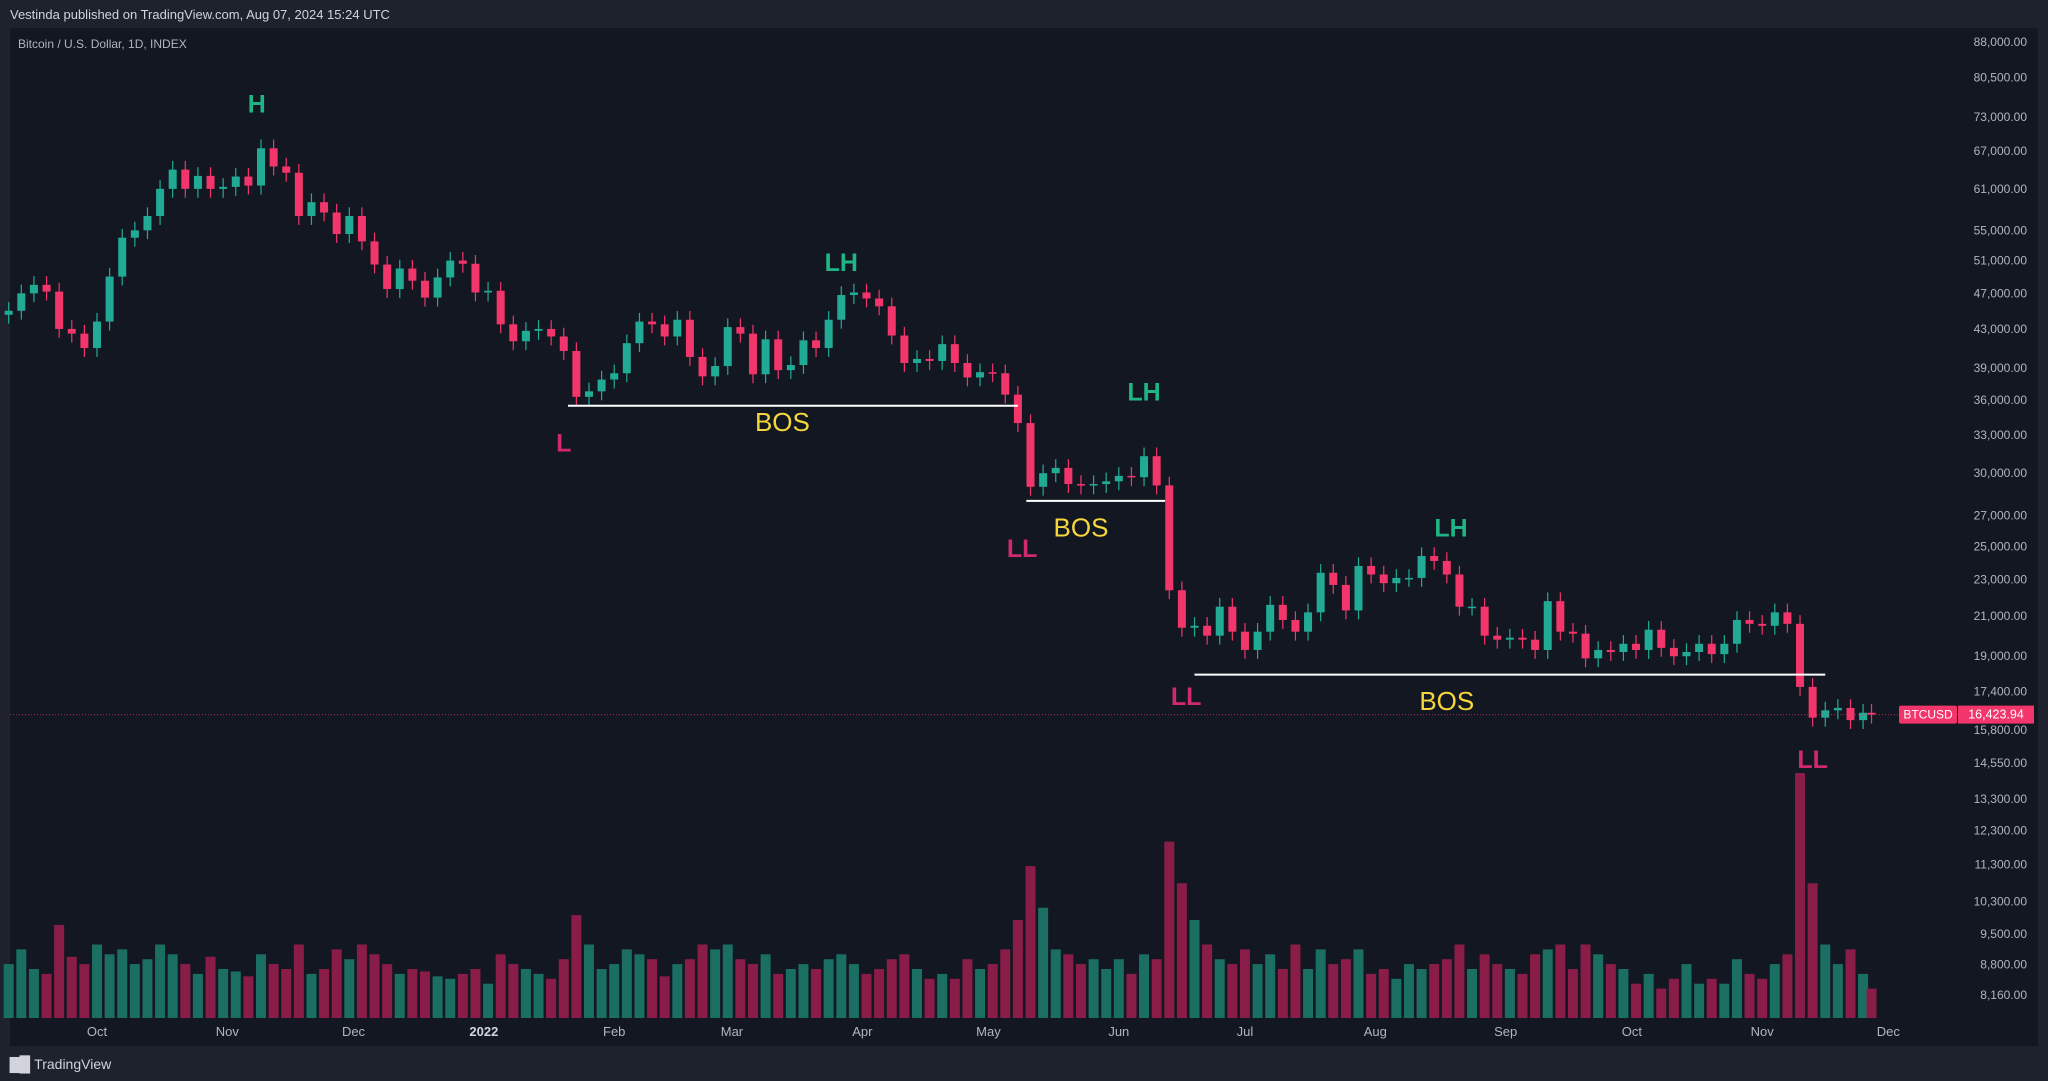 The image size is (2048, 1081). I want to click on footer-brand: ▇█ TradingView, so click(60, 1064).